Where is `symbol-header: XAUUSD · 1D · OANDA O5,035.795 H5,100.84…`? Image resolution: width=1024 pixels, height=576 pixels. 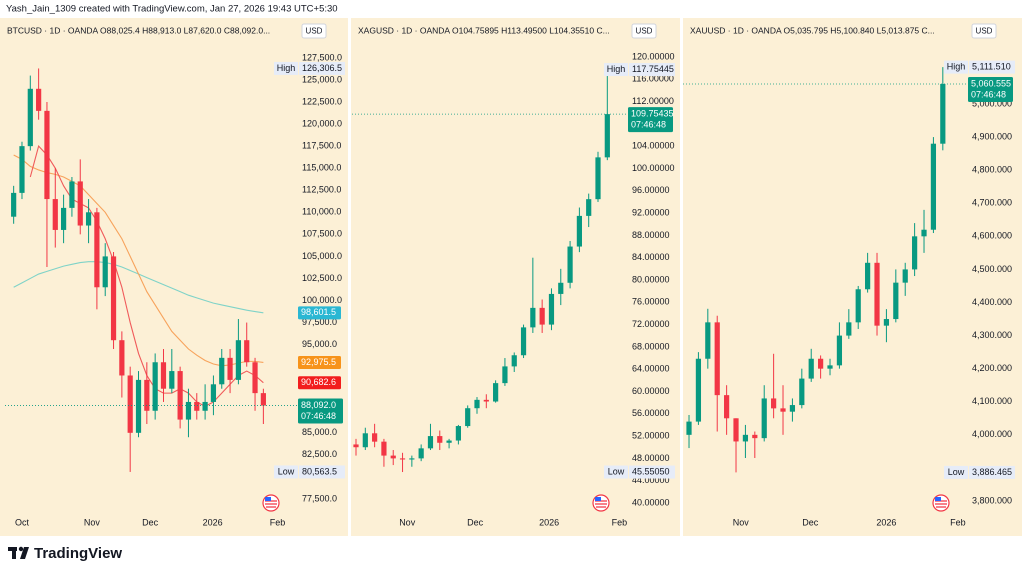 symbol-header: XAUUSD · 1D · OANDA O5,035.795 H5,100.84… is located at coordinates (812, 30).